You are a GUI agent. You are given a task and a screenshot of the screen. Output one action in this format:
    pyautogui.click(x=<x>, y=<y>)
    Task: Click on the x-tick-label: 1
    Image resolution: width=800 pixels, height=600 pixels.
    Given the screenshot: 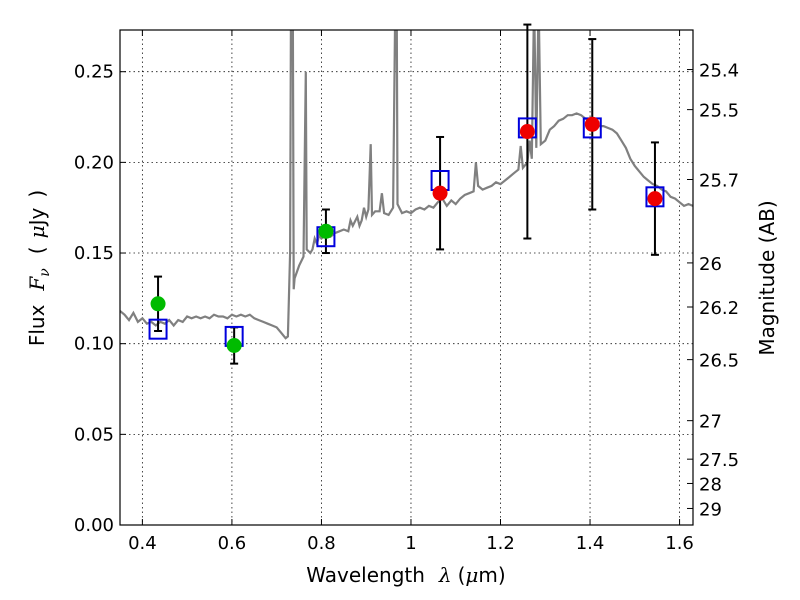 What is the action you would take?
    pyautogui.click(x=410, y=543)
    